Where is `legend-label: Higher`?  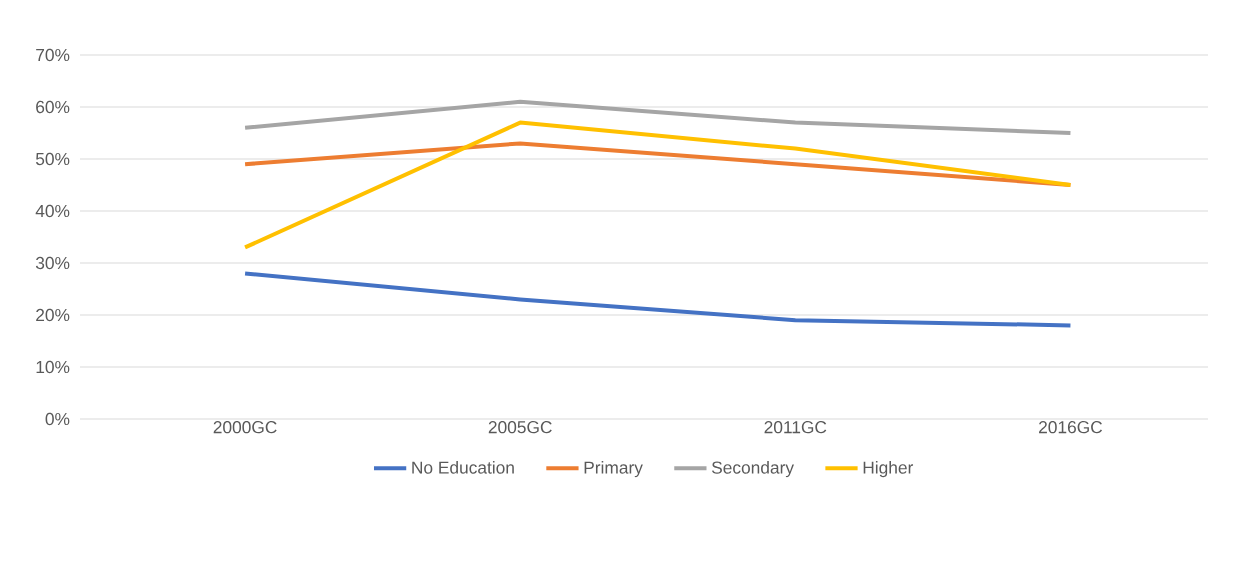
legend-label: Higher is located at coordinates (888, 469).